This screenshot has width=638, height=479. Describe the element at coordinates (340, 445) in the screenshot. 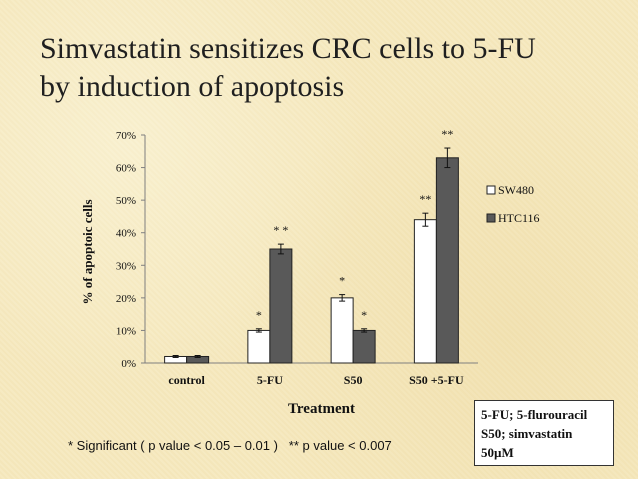

I see `footnote-double-star: ** p value < 0.007` at that location.